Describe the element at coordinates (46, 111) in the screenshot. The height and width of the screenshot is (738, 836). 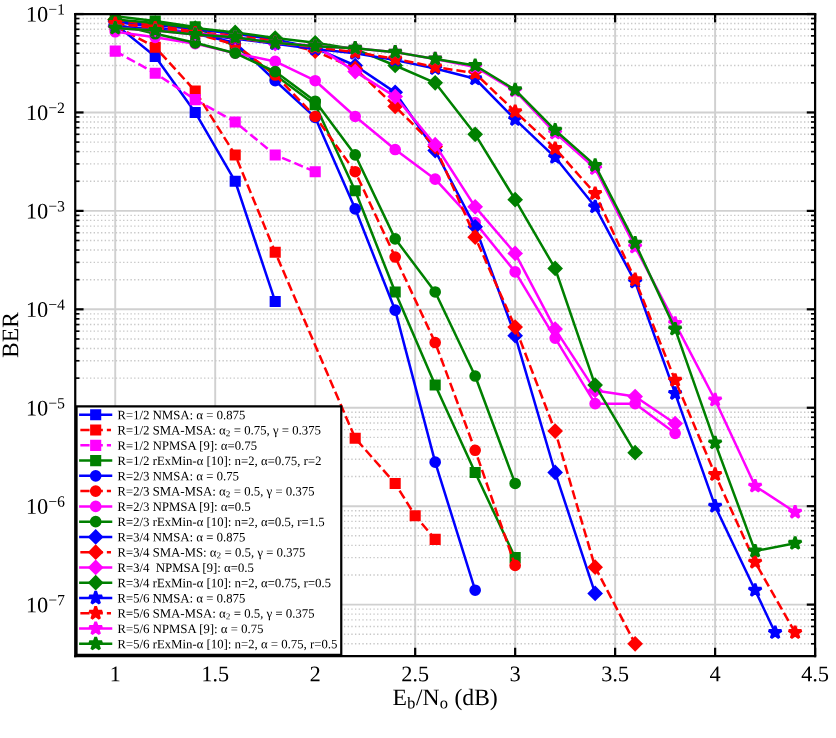
I see `y-tick-label: 10$^{−2}$` at that location.